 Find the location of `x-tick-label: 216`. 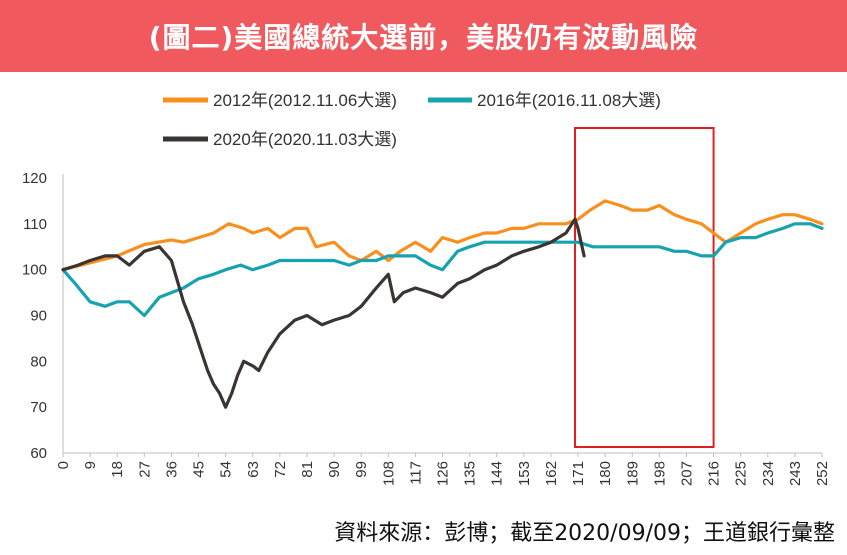

x-tick-label: 216 is located at coordinates (714, 473).